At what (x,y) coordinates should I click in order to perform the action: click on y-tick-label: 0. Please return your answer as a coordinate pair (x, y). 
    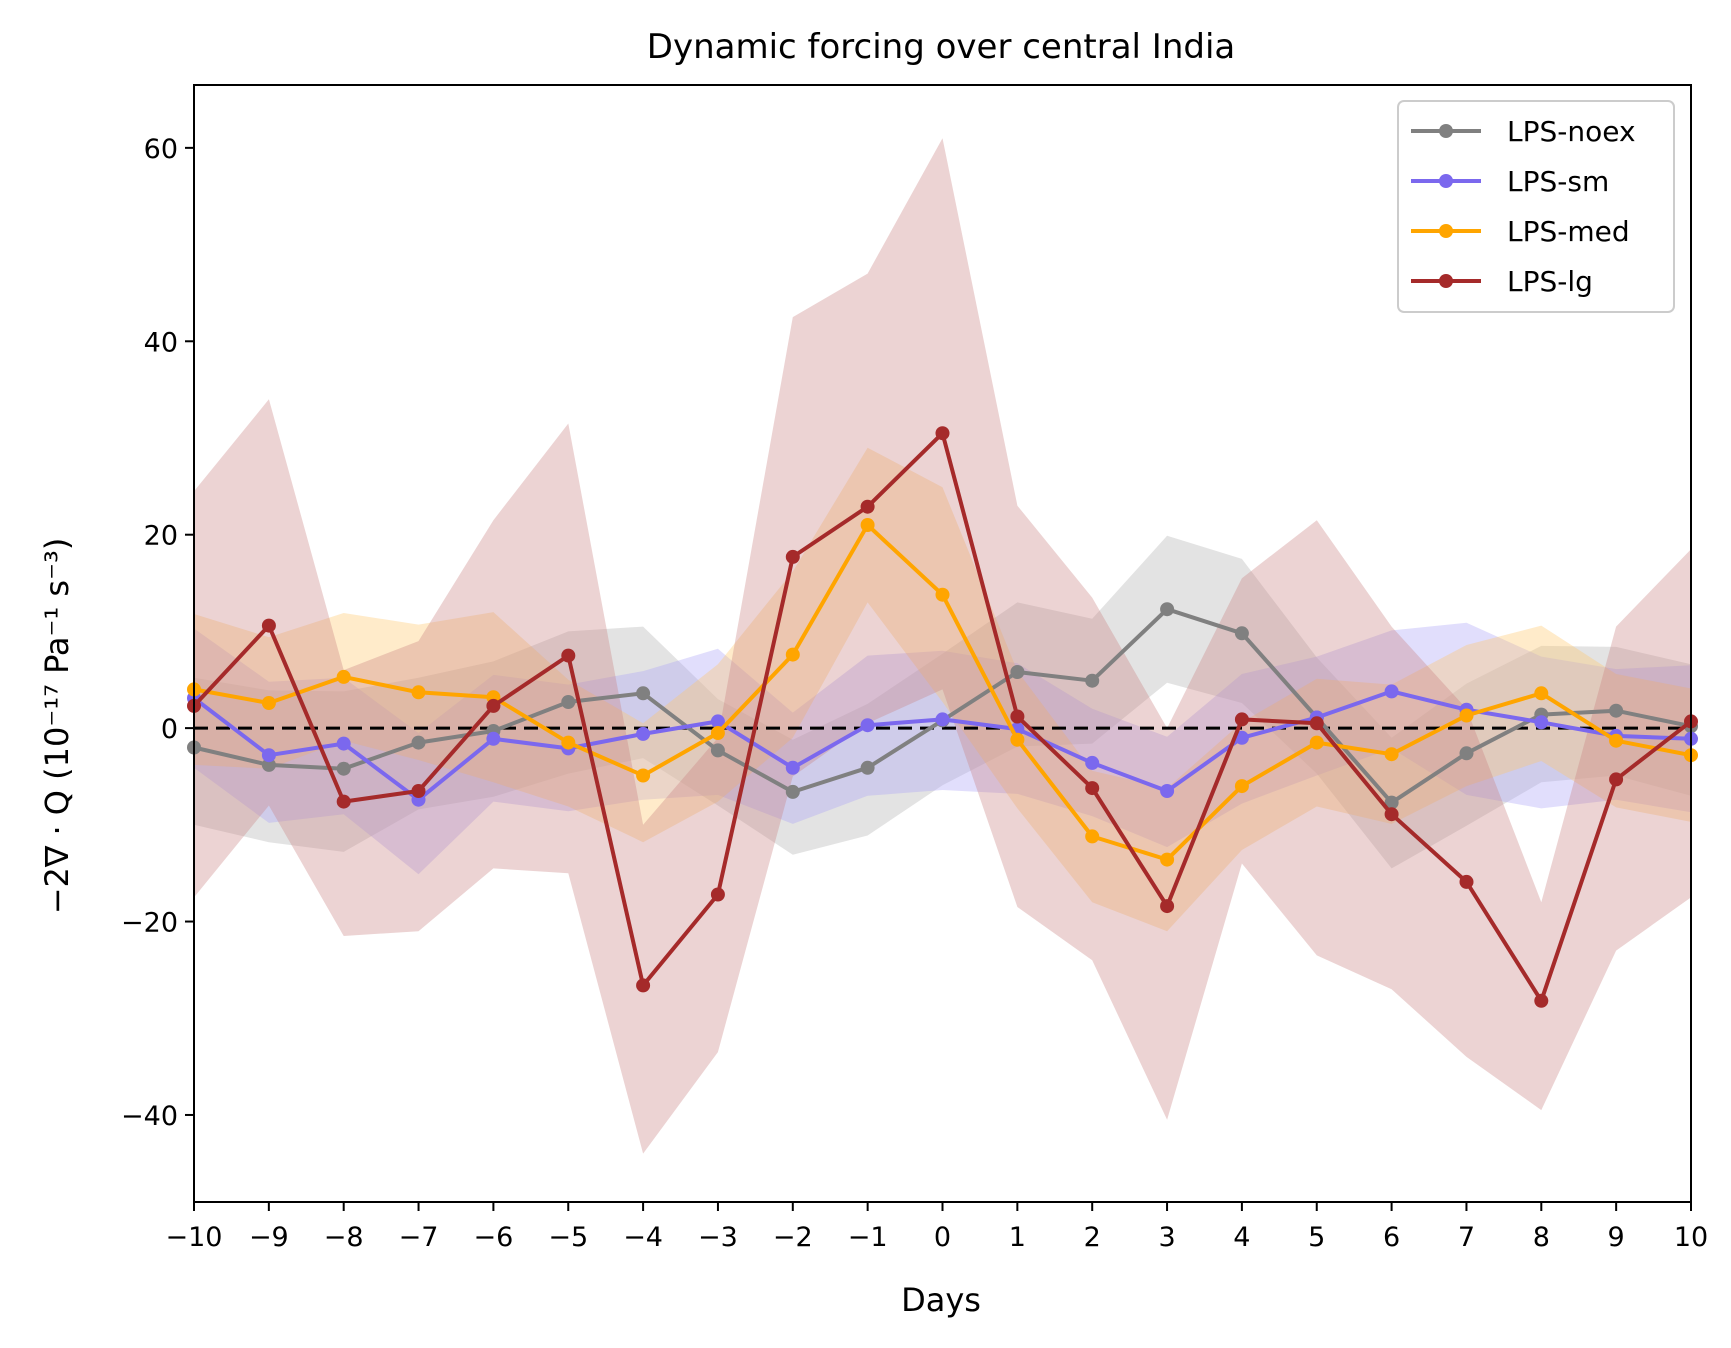
    Looking at the image, I should click on (169, 729).